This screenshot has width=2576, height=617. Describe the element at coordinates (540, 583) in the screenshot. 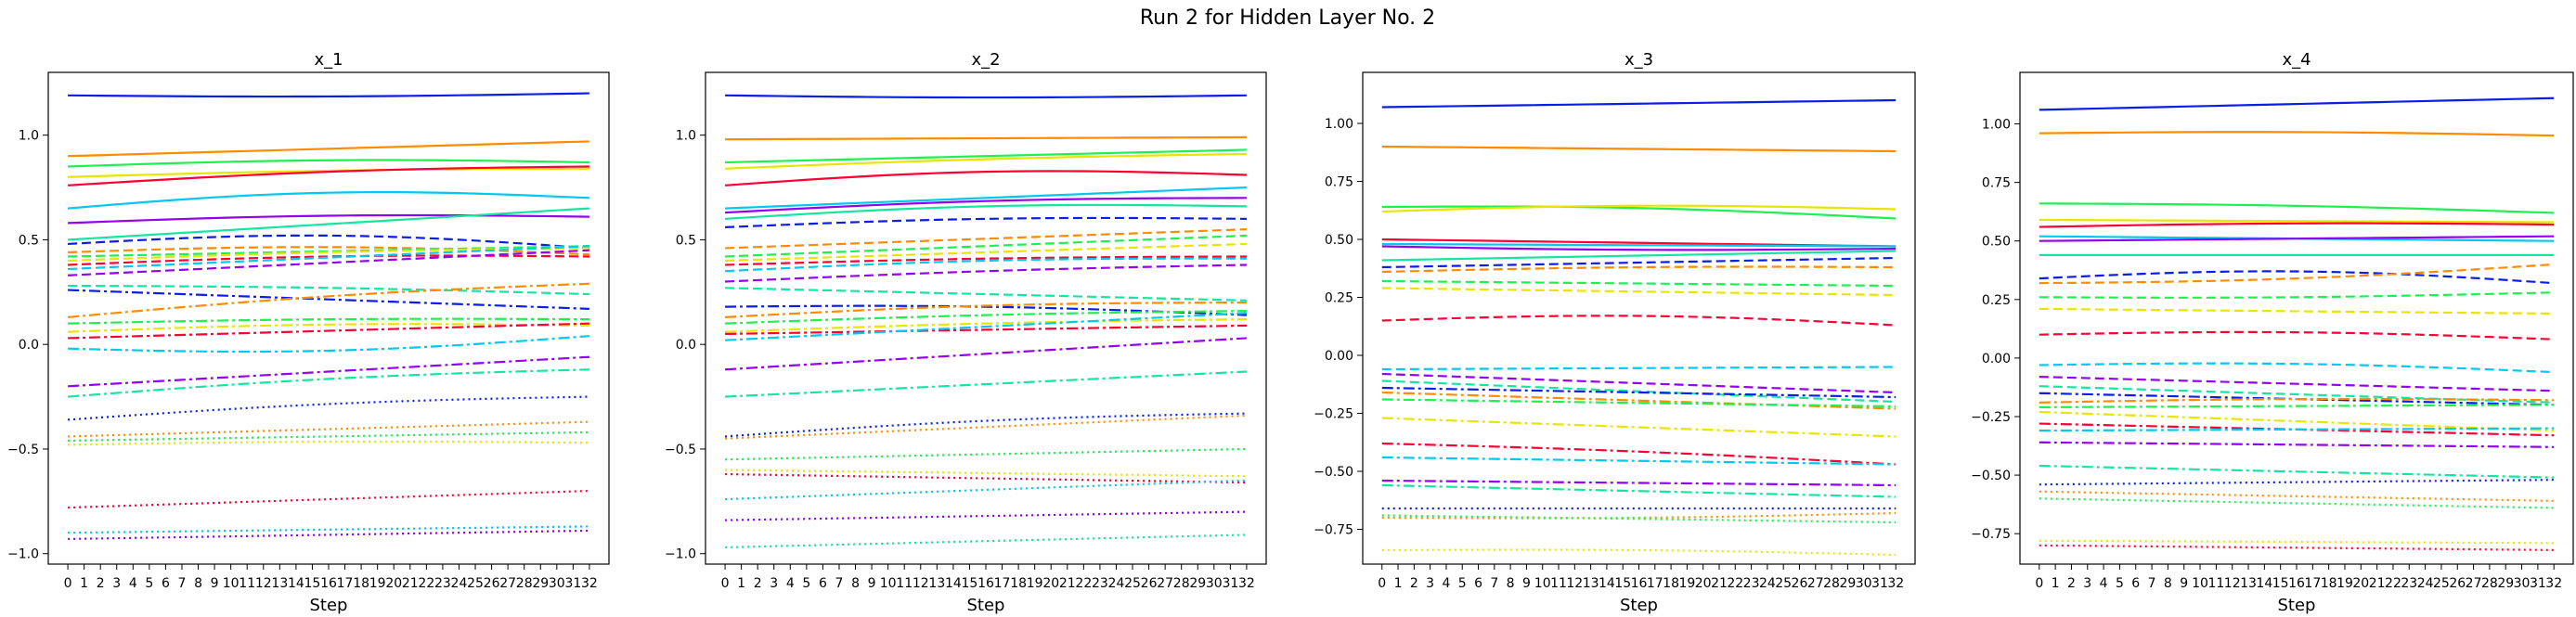

I see `x-tick-label: 29` at that location.